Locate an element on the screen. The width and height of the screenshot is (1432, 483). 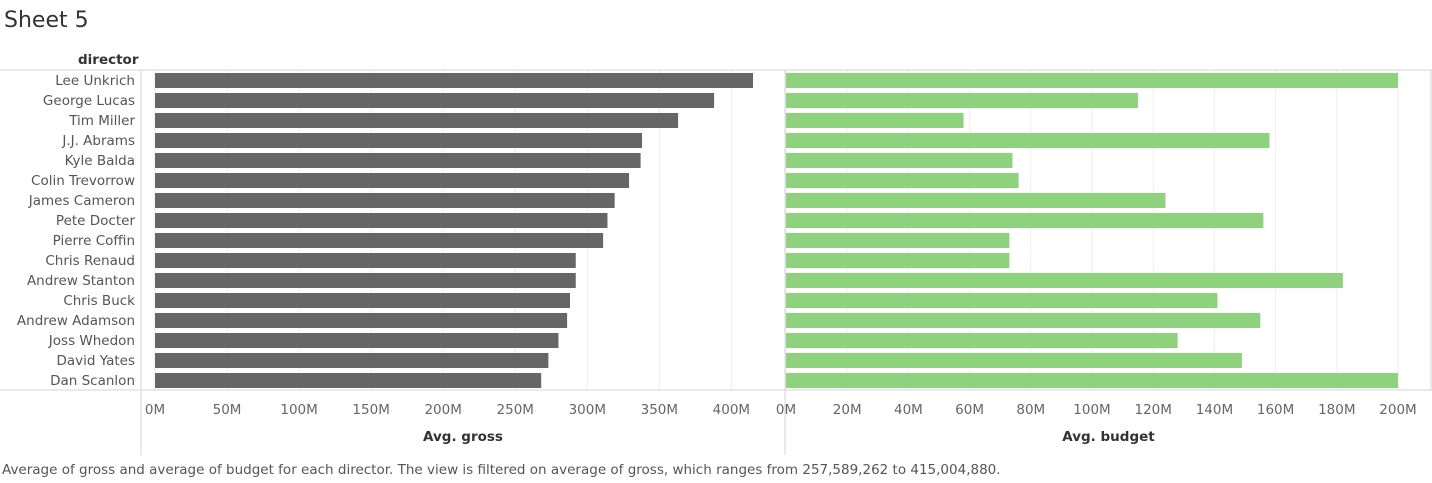
tick-label-gross: 350M is located at coordinates (659, 410).